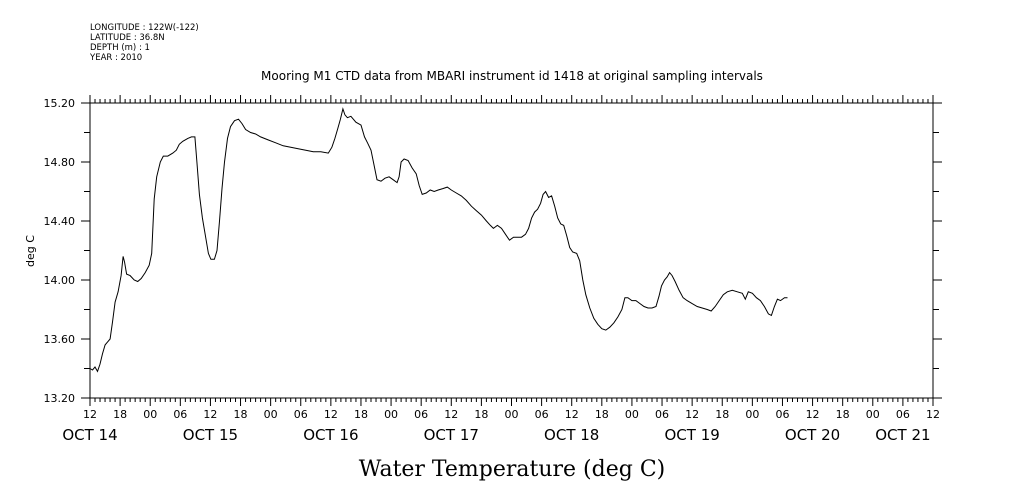 The height and width of the screenshot is (504, 1009). I want to click on x-day-label: OCT 19, so click(691, 435).